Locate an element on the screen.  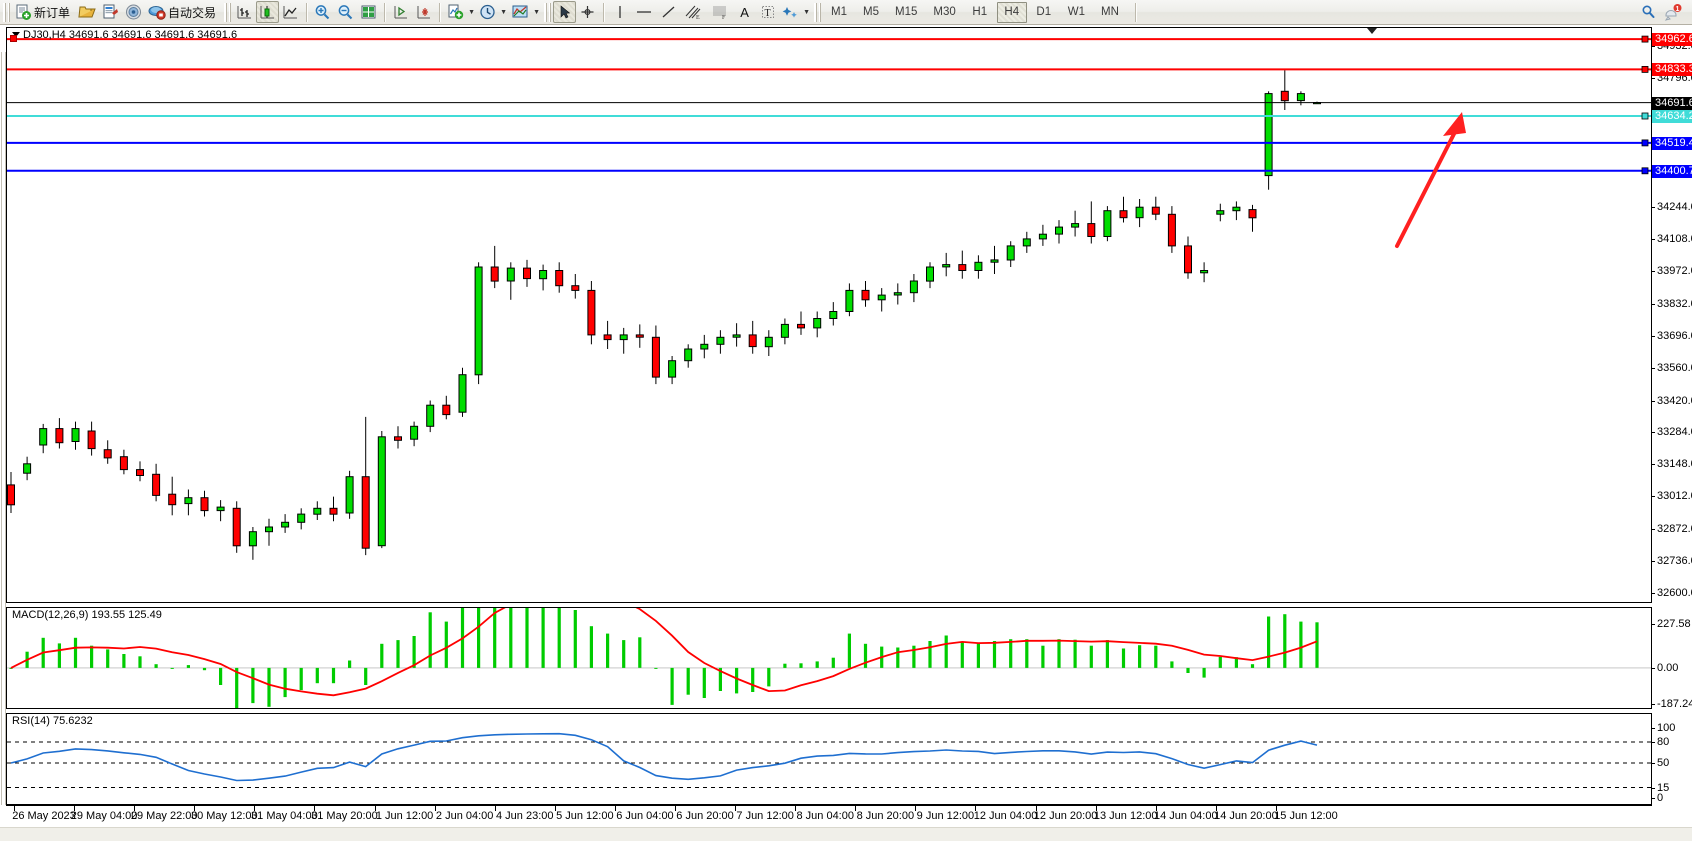
timeframe-m5: M5 is located at coordinates (871, 12).